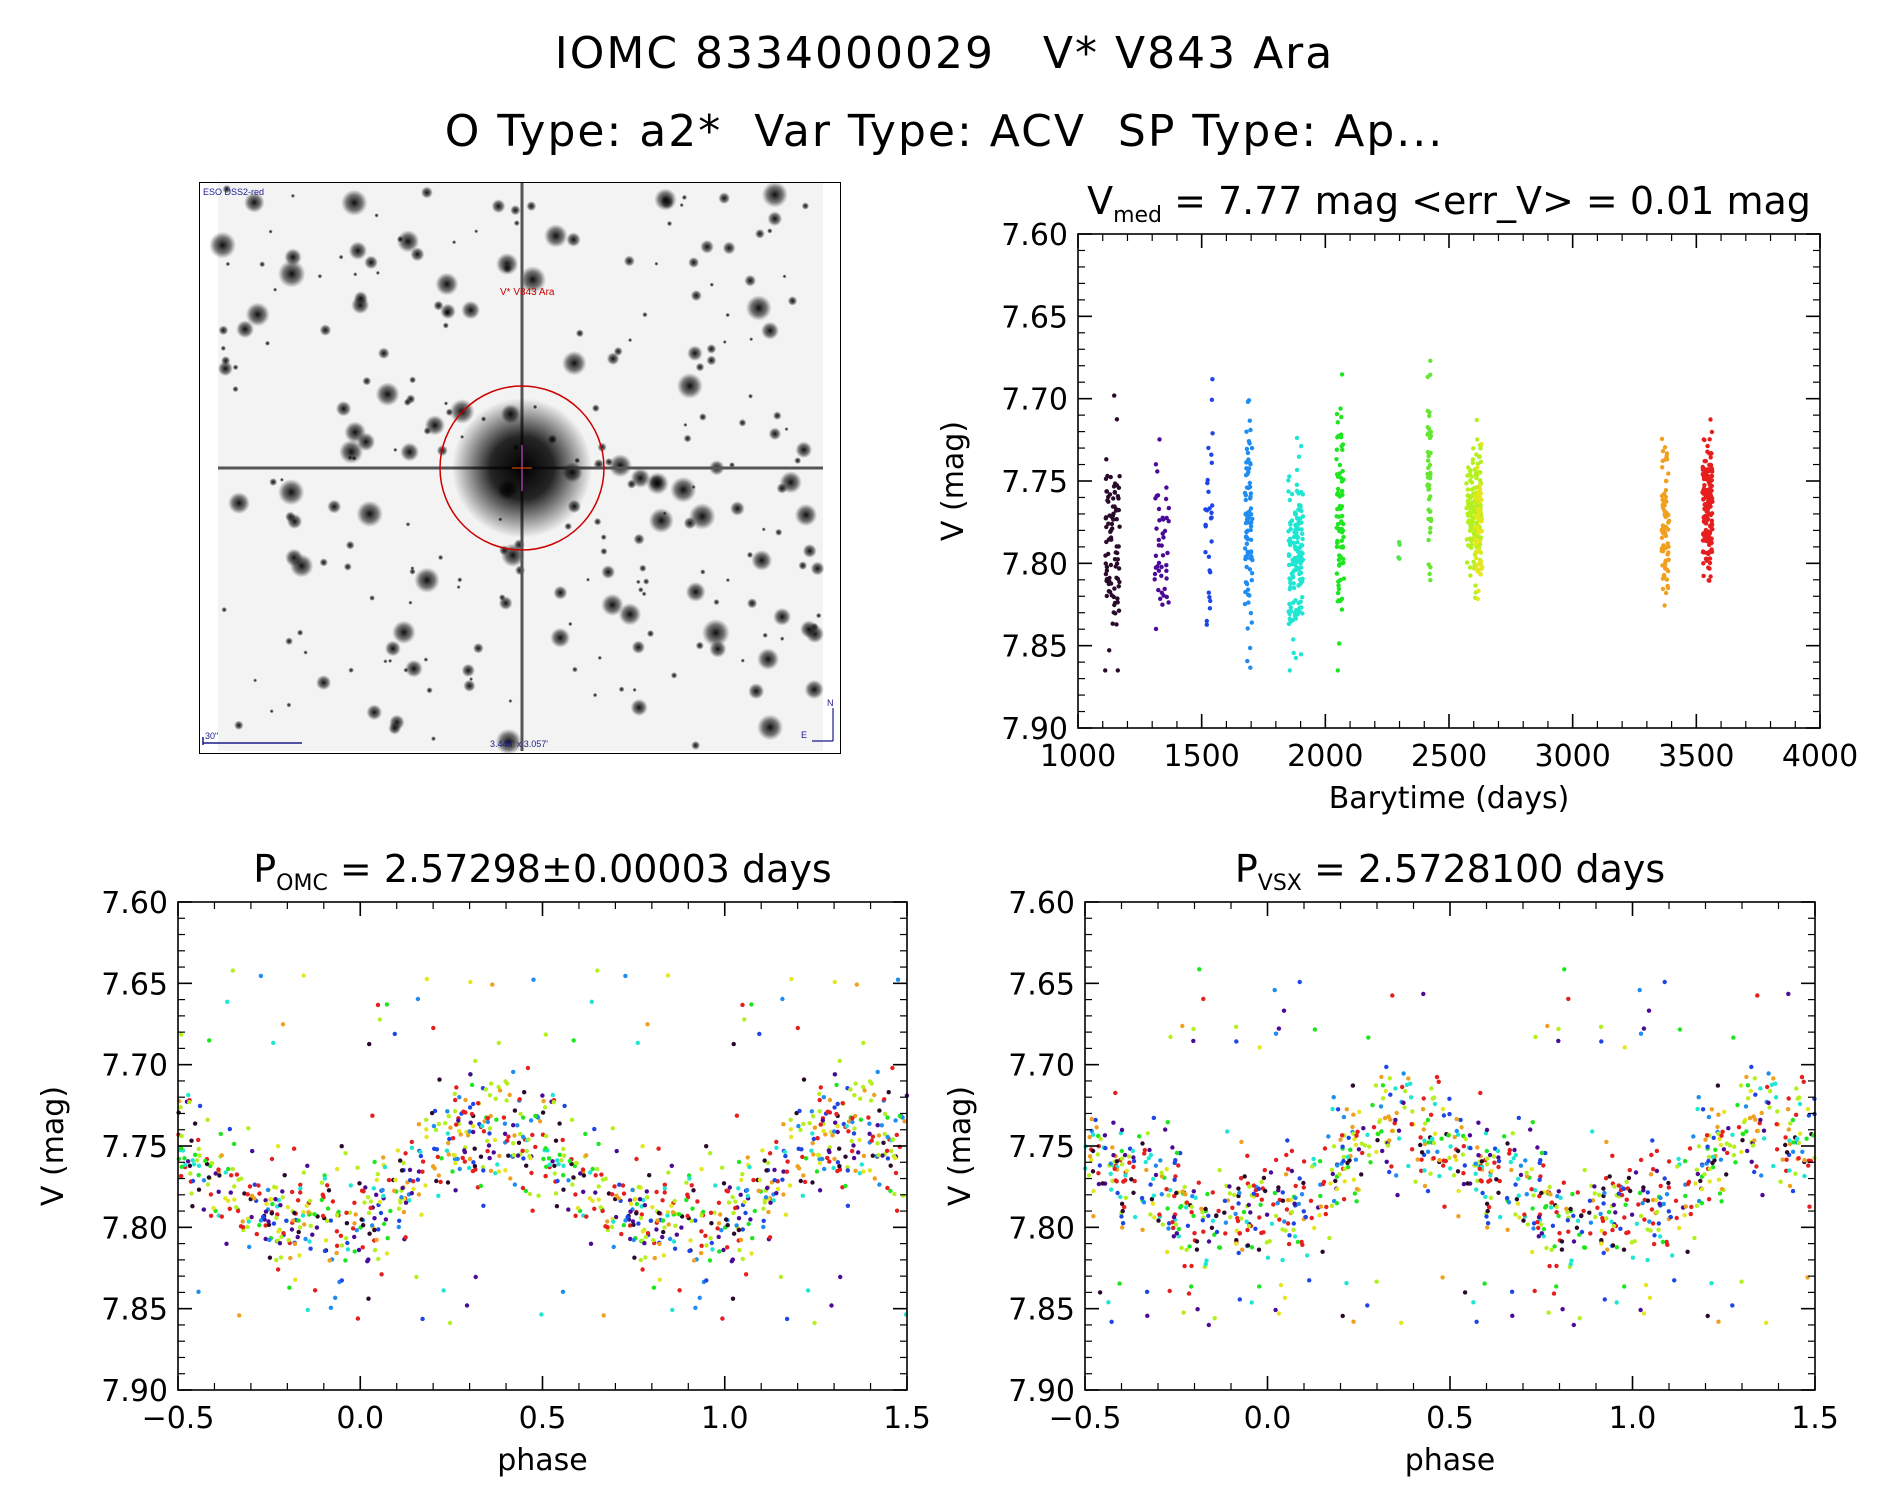  What do you see at coordinates (1696, 756) in the screenshot?
I see `x-tick-label: 3500` at bounding box center [1696, 756].